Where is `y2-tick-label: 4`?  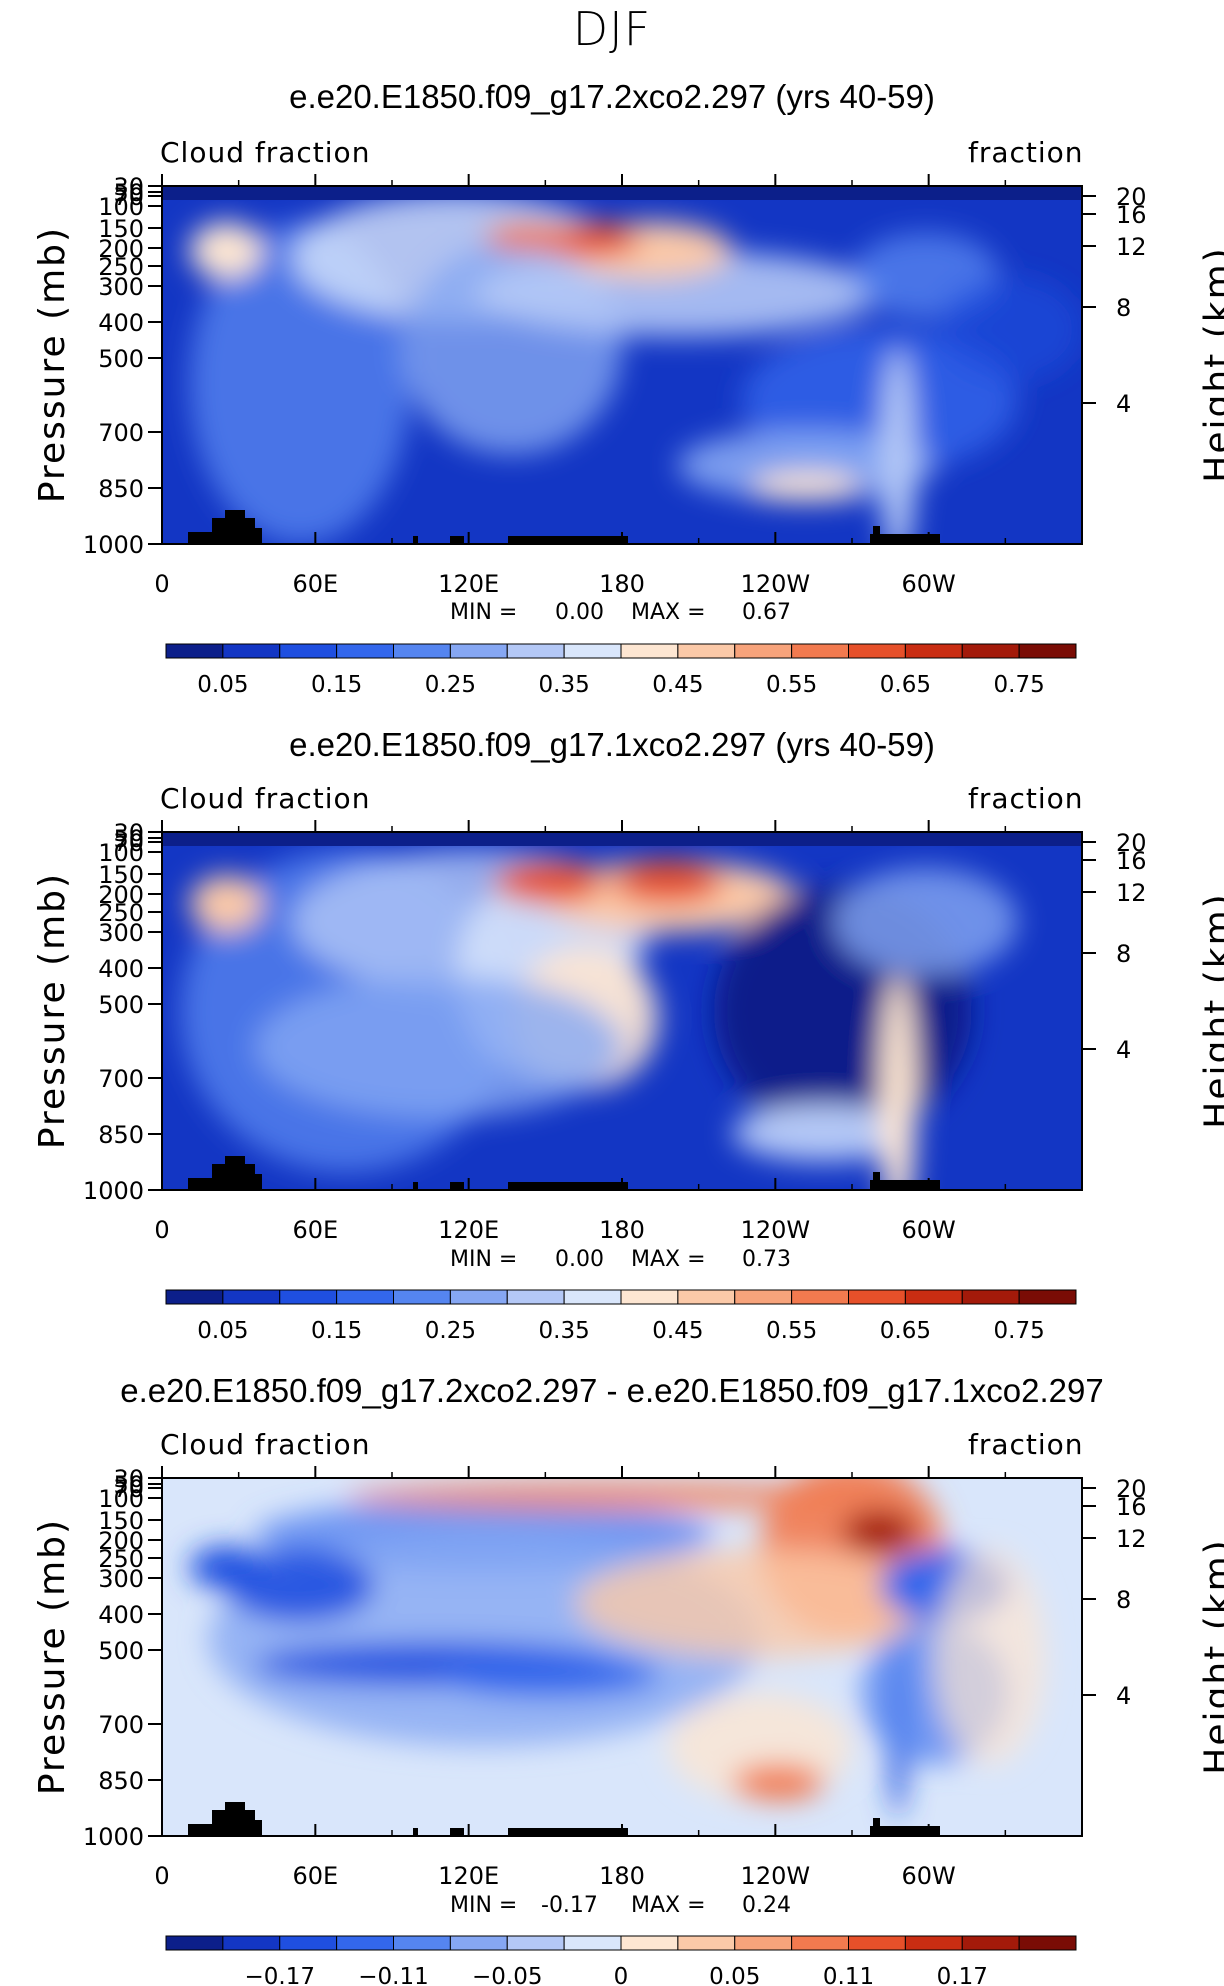
y2-tick-label: 4 is located at coordinates (1123, 404).